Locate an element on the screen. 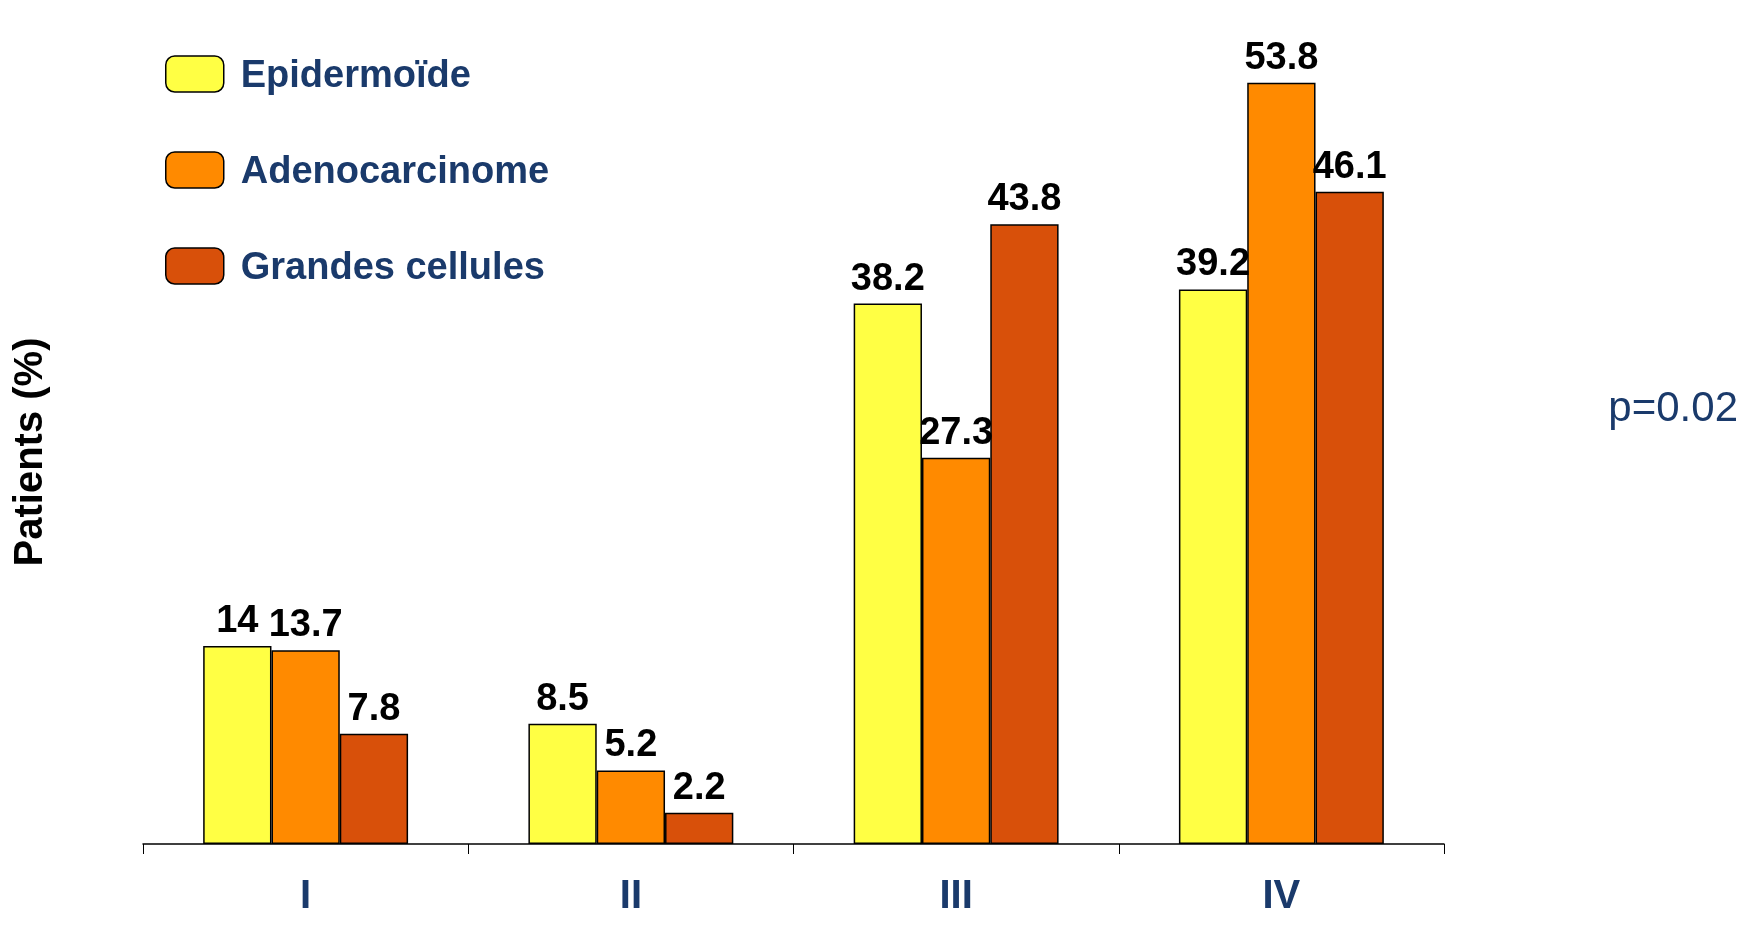 The width and height of the screenshot is (1756, 932). data-label: 5.2 is located at coordinates (631, 743).